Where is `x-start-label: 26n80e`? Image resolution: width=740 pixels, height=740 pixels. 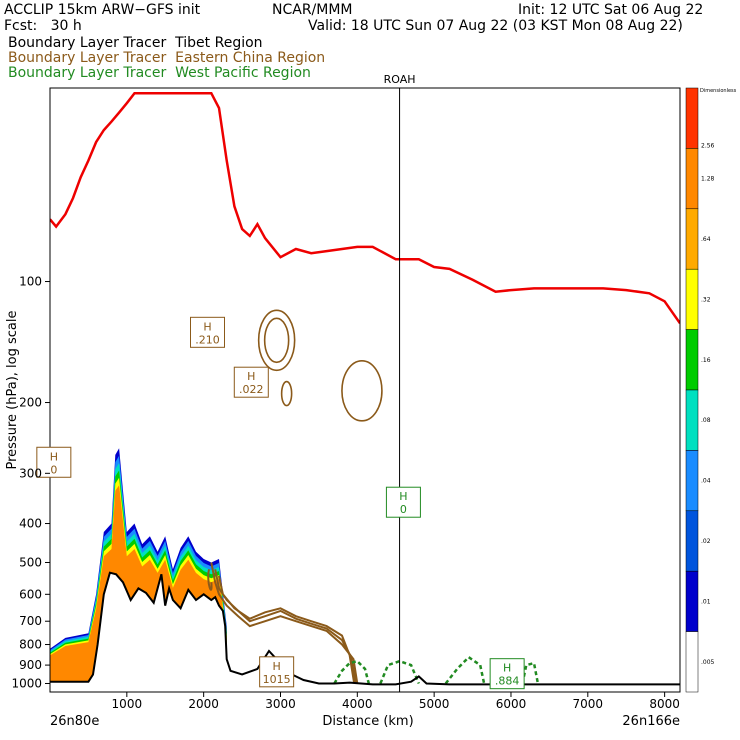 x-start-label: 26n80e is located at coordinates (74, 721).